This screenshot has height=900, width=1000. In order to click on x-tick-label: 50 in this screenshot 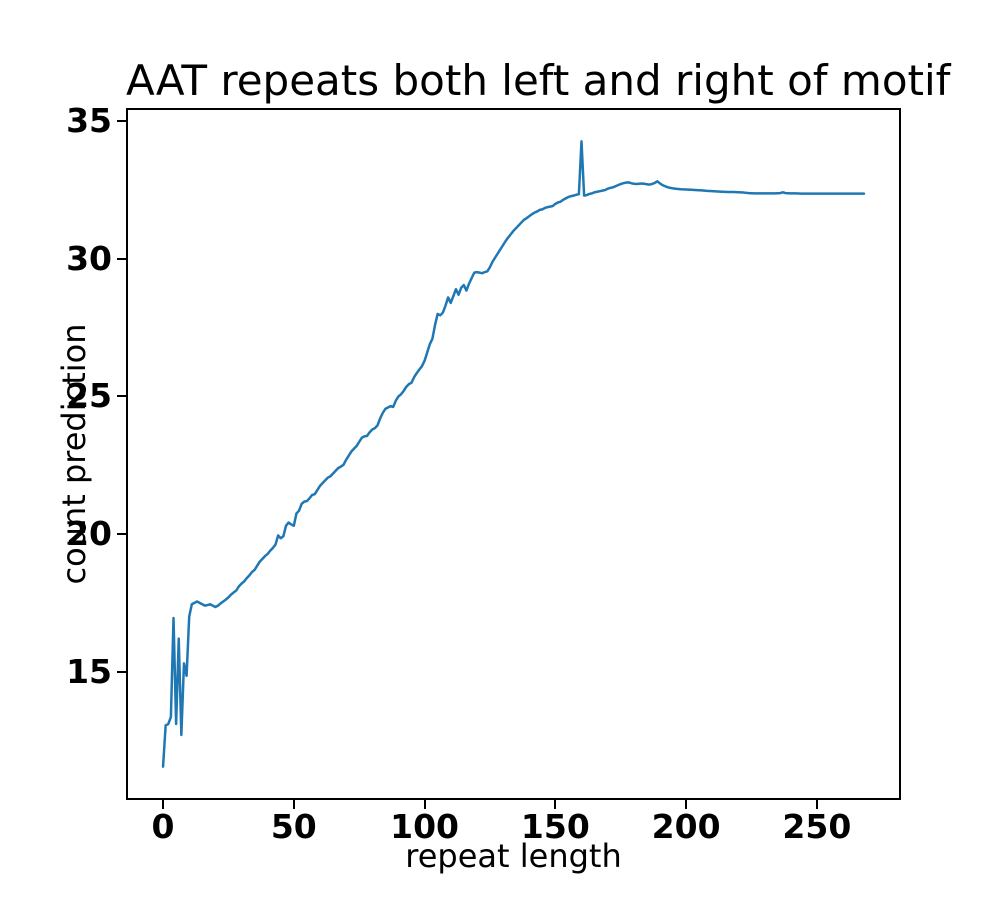, I will do `click(293, 826)`.